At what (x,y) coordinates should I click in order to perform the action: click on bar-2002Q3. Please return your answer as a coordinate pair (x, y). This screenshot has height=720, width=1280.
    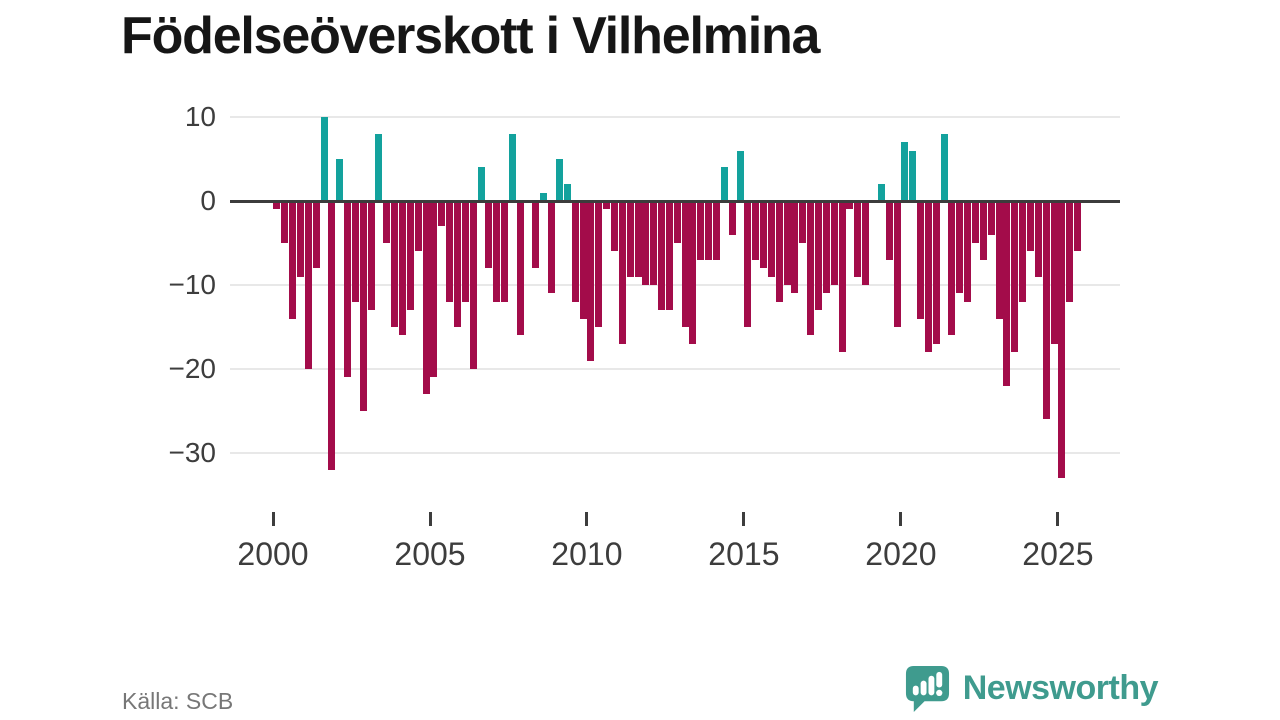
    Looking at the image, I should click on (355, 251).